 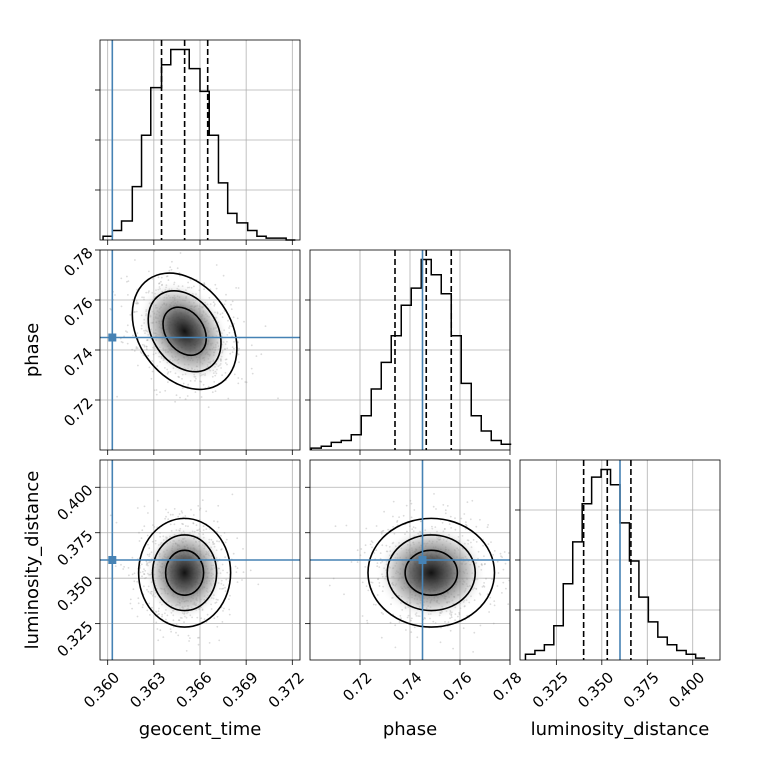 What do you see at coordinates (184, 331) in the screenshot?
I see `scatter-panel-phase-vs-geocent-time-contour-middle` at bounding box center [184, 331].